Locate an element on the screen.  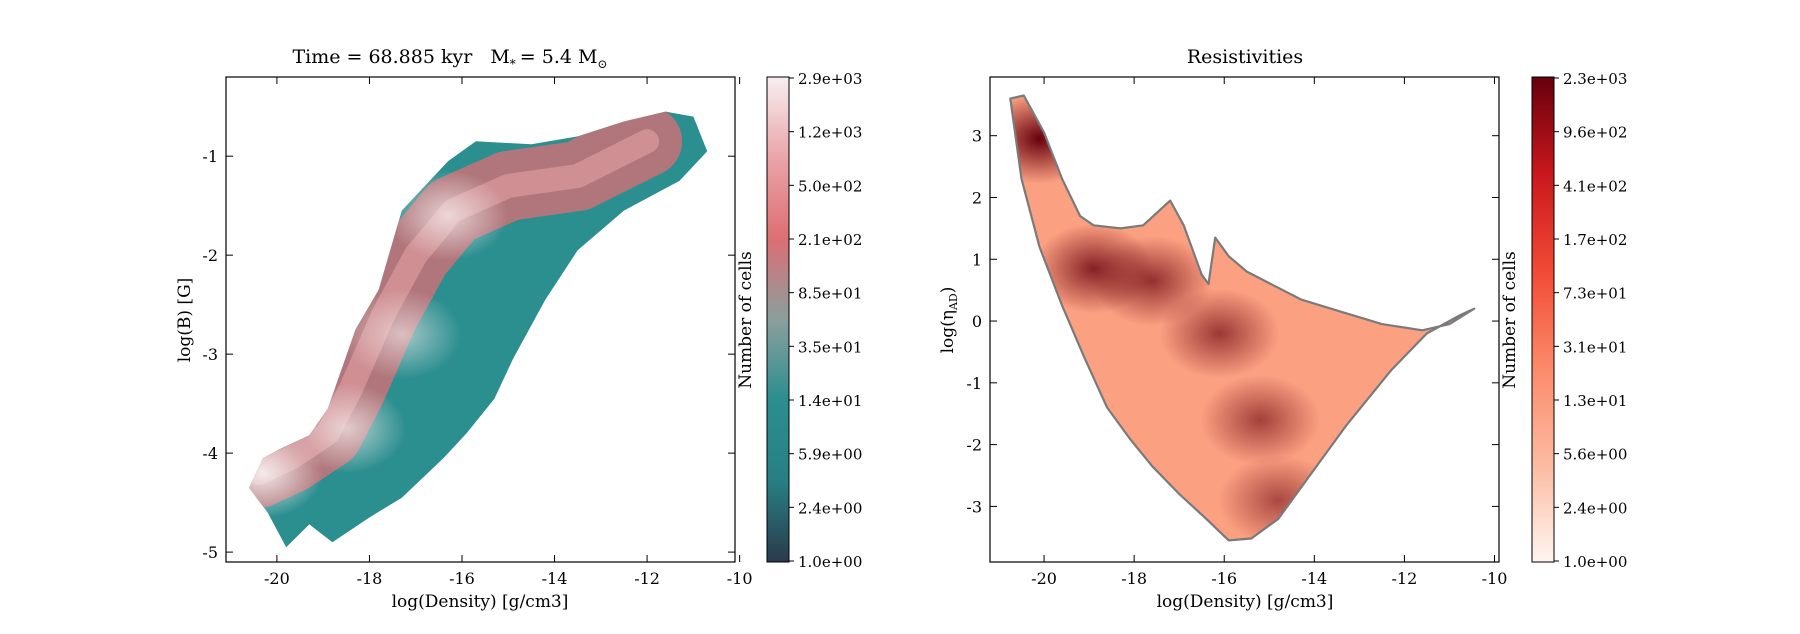
colorbar-tick-label: 3.5e+01 is located at coordinates (830, 347).